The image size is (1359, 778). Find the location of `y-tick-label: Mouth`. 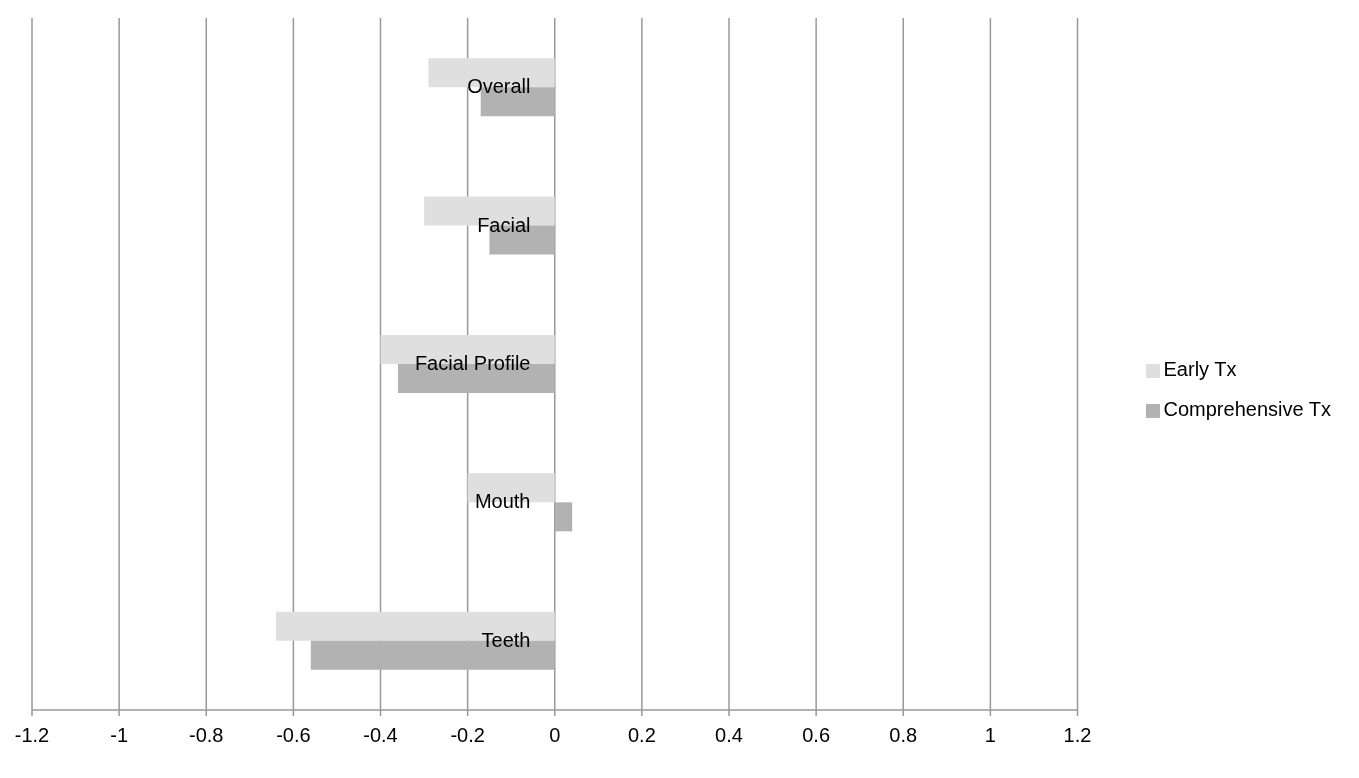

y-tick-label: Mouth is located at coordinates (502, 501).